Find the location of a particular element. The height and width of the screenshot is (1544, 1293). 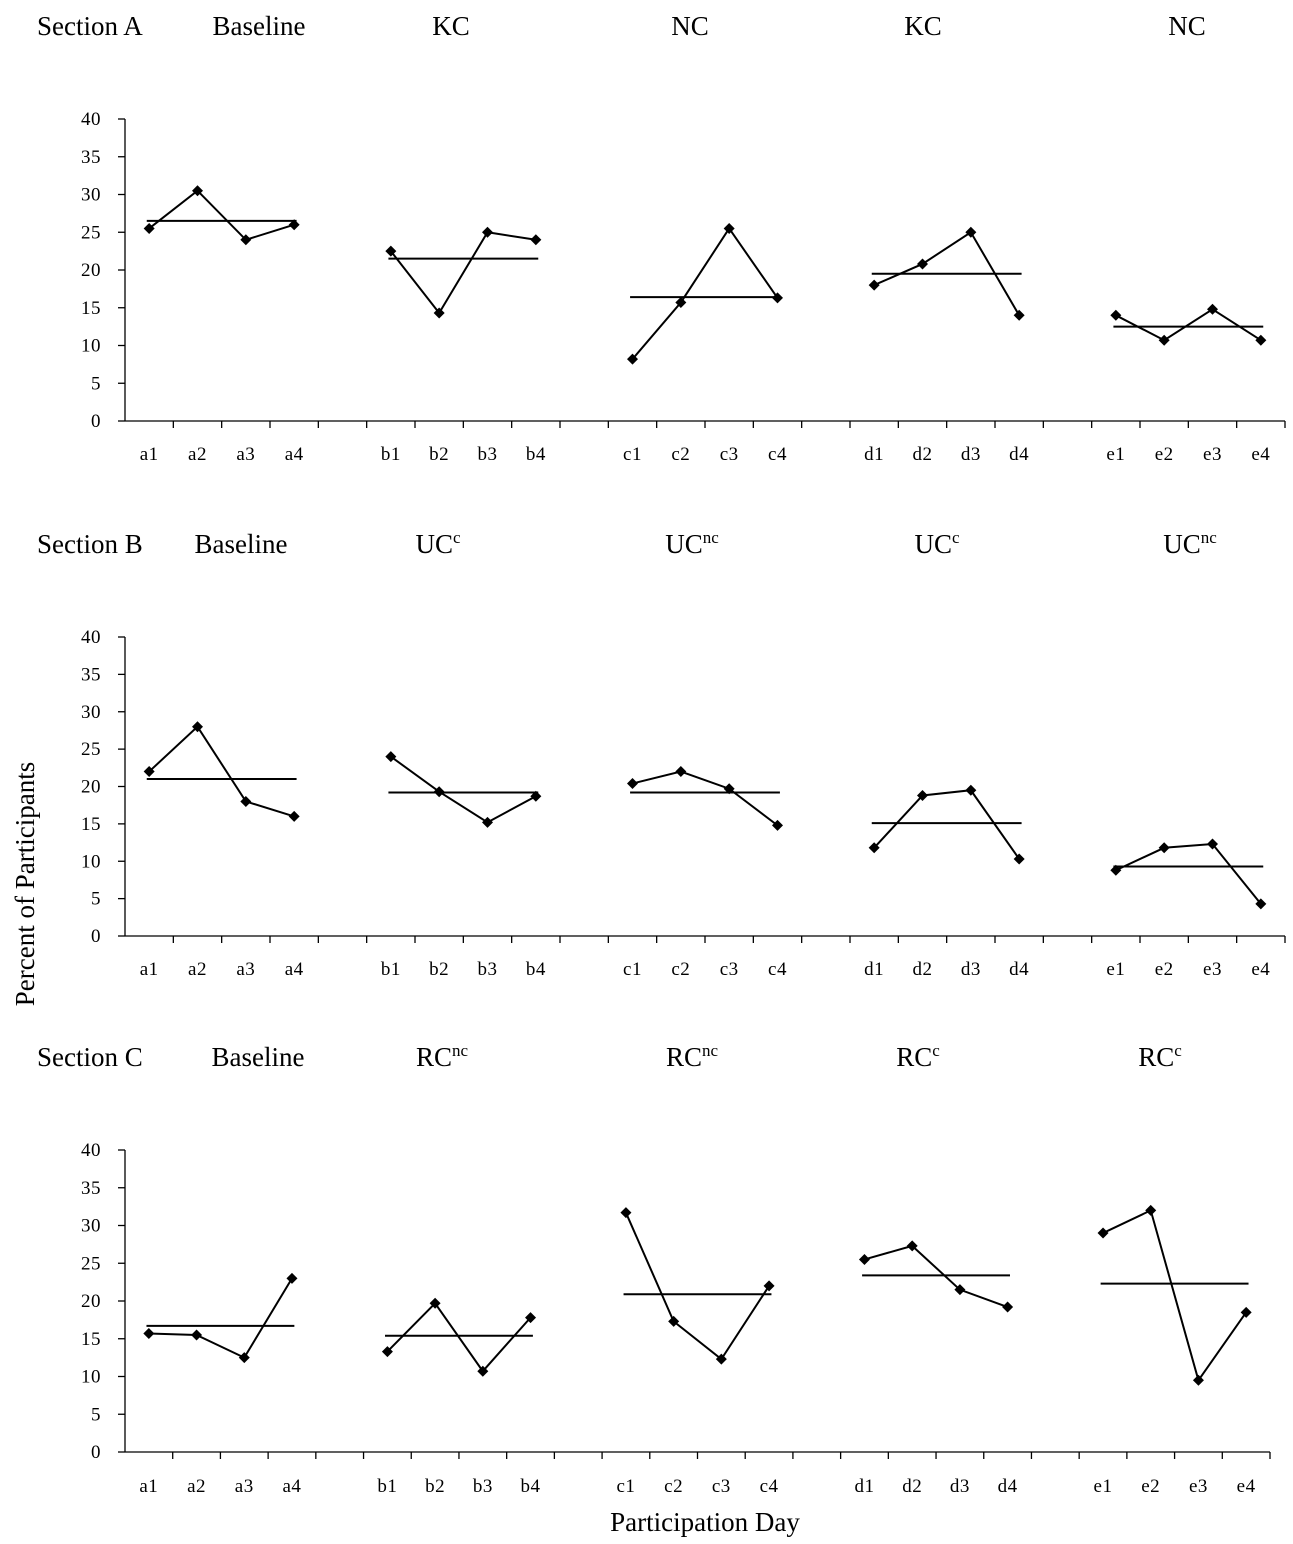

panel-c-y-tick-label: 5 is located at coordinates (96, 1414).